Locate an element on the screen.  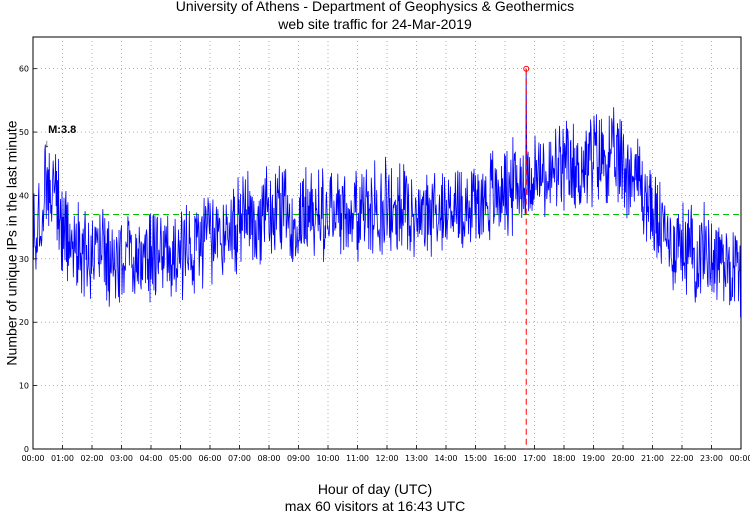
x-tick-label: 22:00 is located at coordinates (681, 458).